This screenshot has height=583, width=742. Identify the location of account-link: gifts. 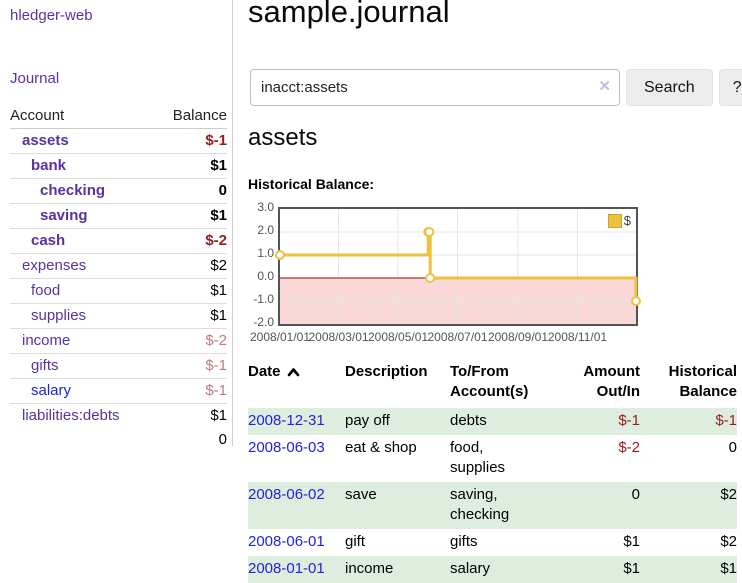
(45, 365).